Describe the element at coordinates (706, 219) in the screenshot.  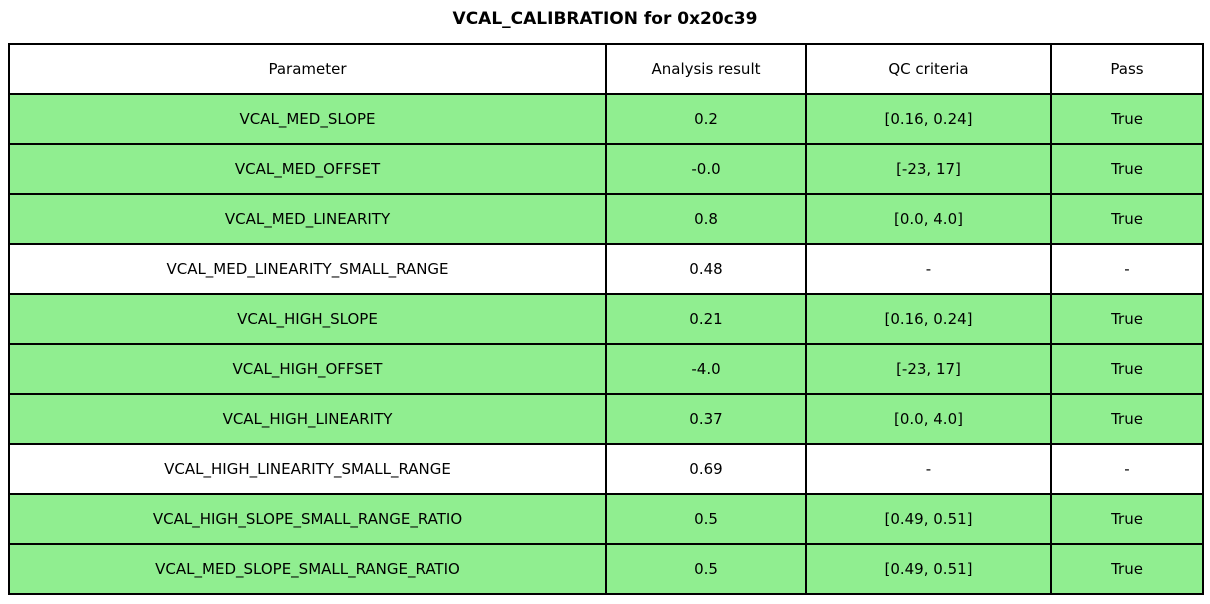
I see `cell-analysis-result: 0.8` at that location.